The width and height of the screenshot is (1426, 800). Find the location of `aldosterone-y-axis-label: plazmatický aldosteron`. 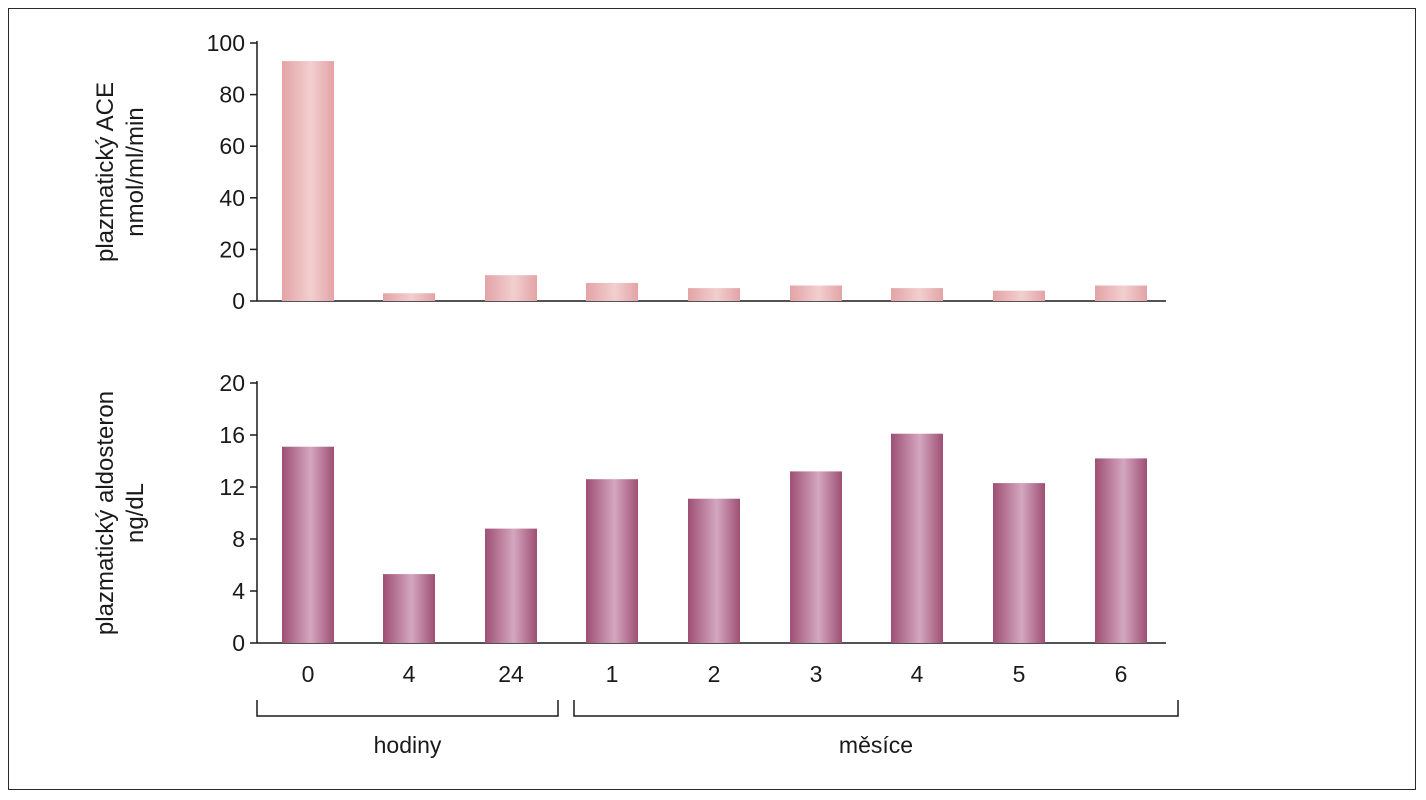

aldosterone-y-axis-label: plazmatický aldosteron is located at coordinates (105, 513).